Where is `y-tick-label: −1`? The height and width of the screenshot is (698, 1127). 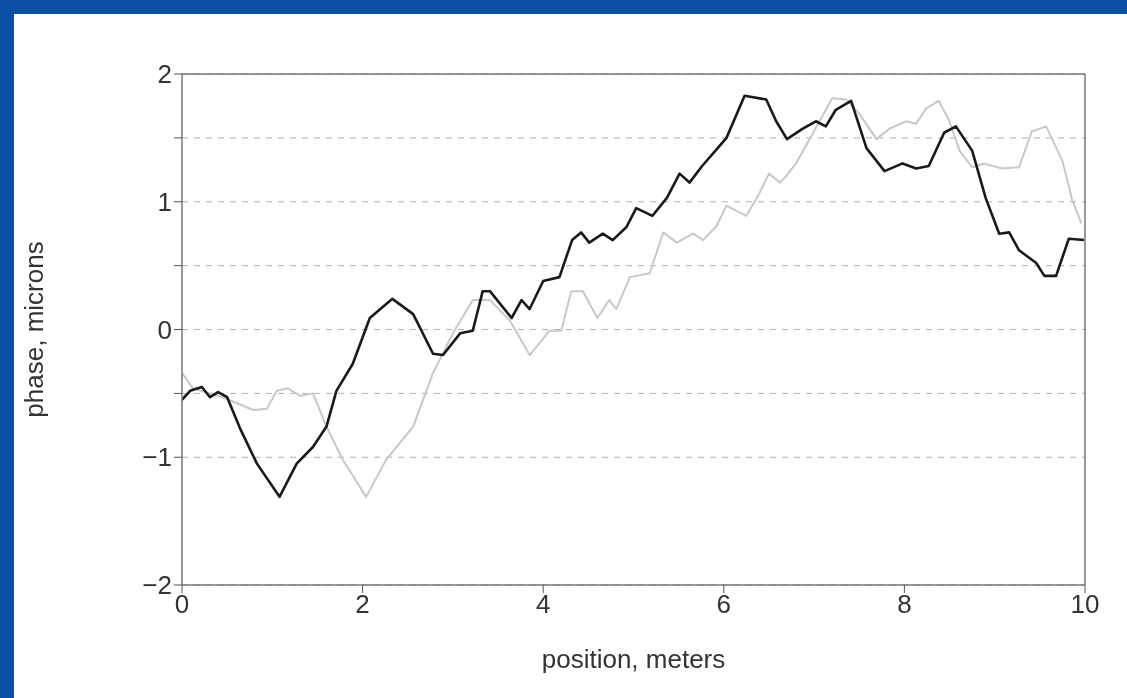 y-tick-label: −1 is located at coordinates (157, 457).